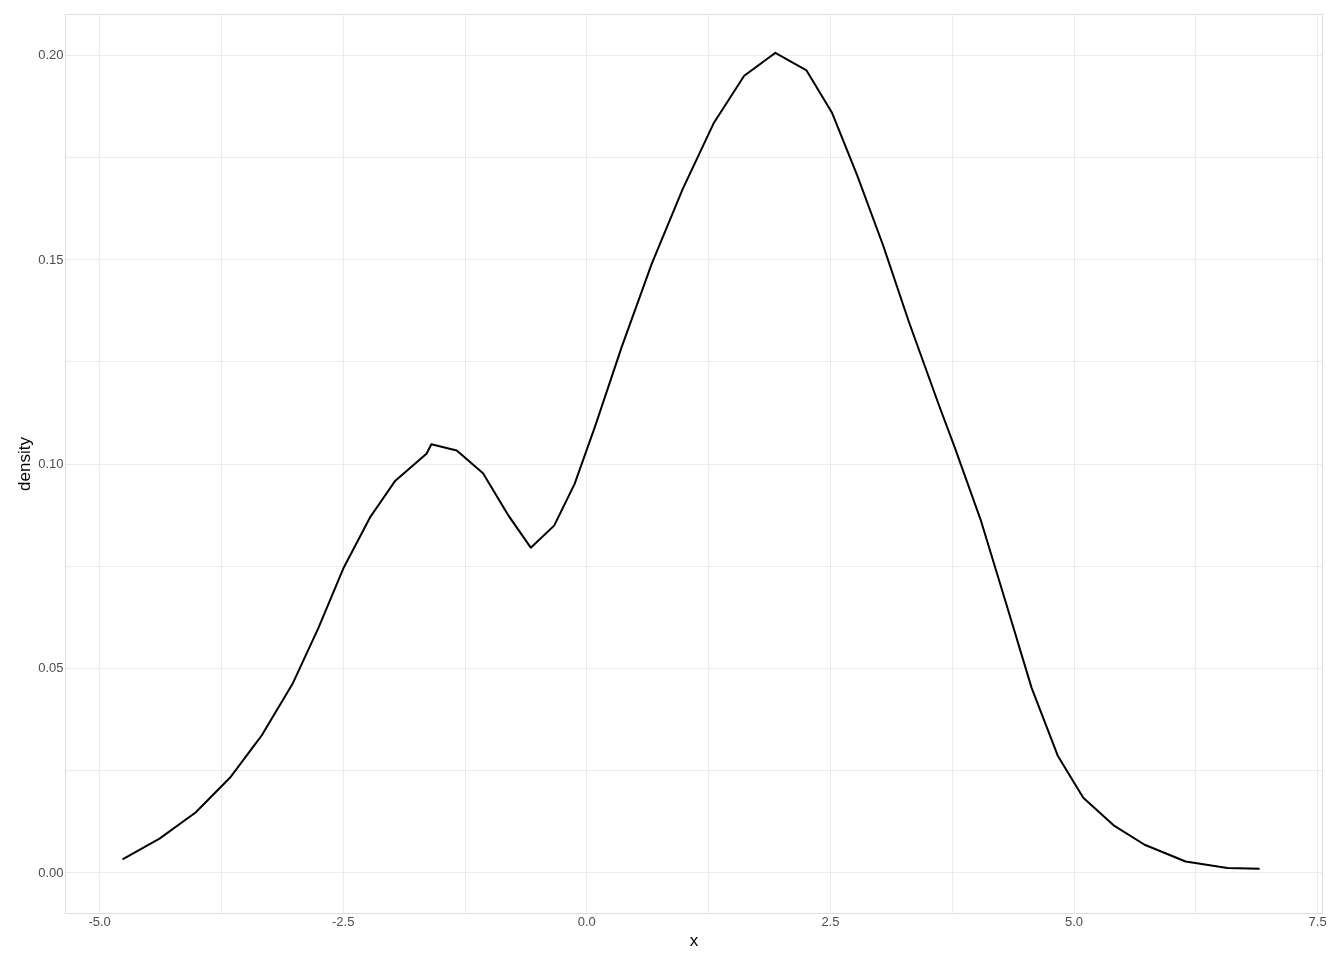 The height and width of the screenshot is (960, 1344). Describe the element at coordinates (343, 921) in the screenshot. I see `x-tick-label: -2.5` at that location.